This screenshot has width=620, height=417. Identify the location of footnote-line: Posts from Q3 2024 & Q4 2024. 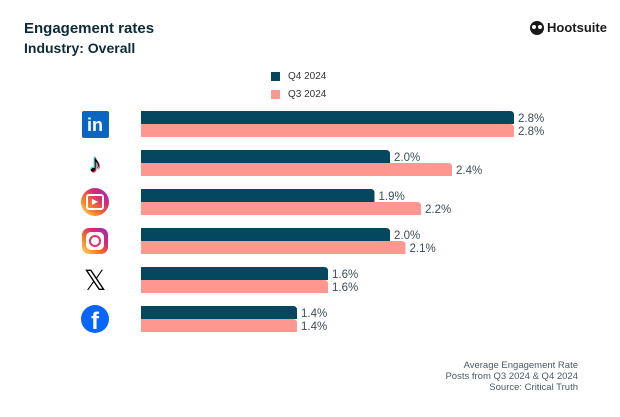
(511, 376).